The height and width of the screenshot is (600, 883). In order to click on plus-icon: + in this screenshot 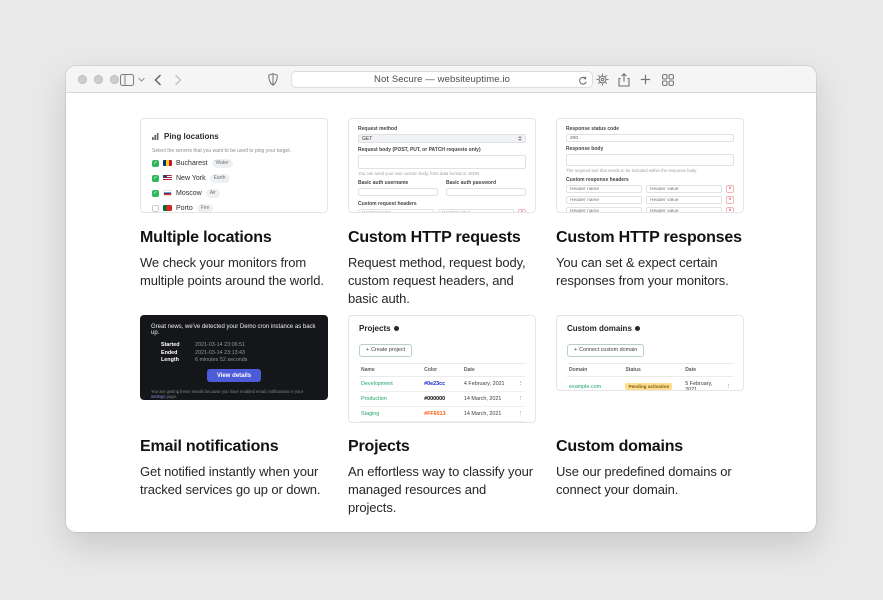, I will do `click(576, 350)`.